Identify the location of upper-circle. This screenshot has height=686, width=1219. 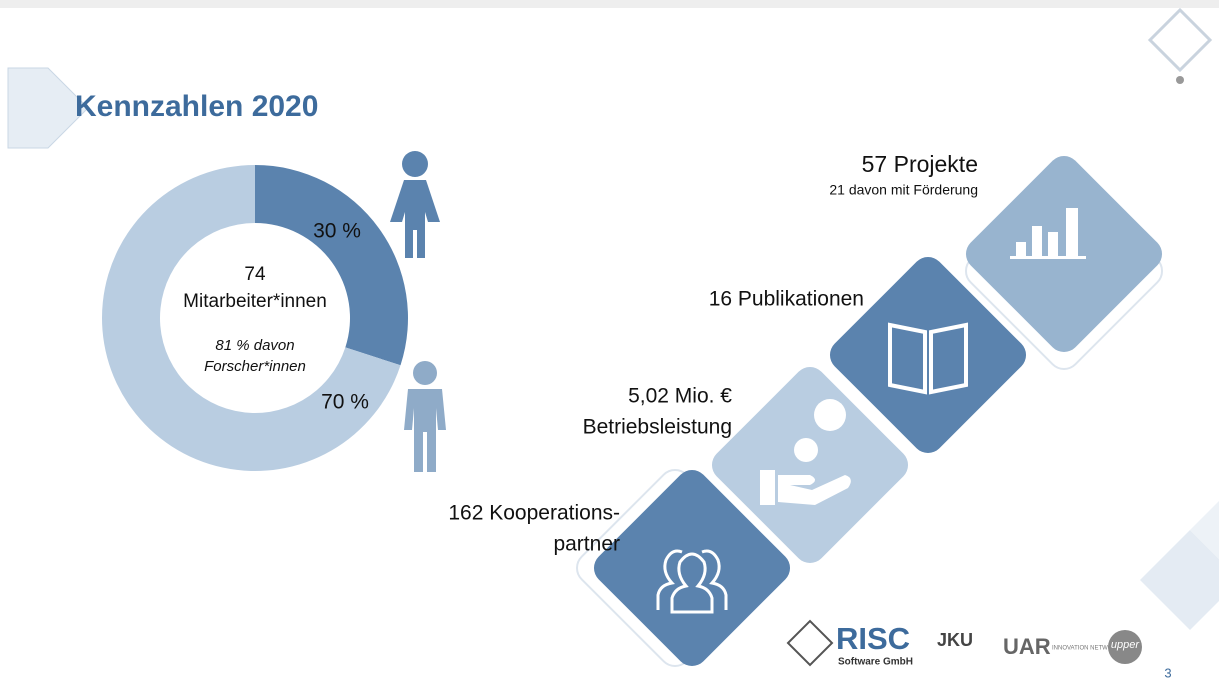
(1125, 647).